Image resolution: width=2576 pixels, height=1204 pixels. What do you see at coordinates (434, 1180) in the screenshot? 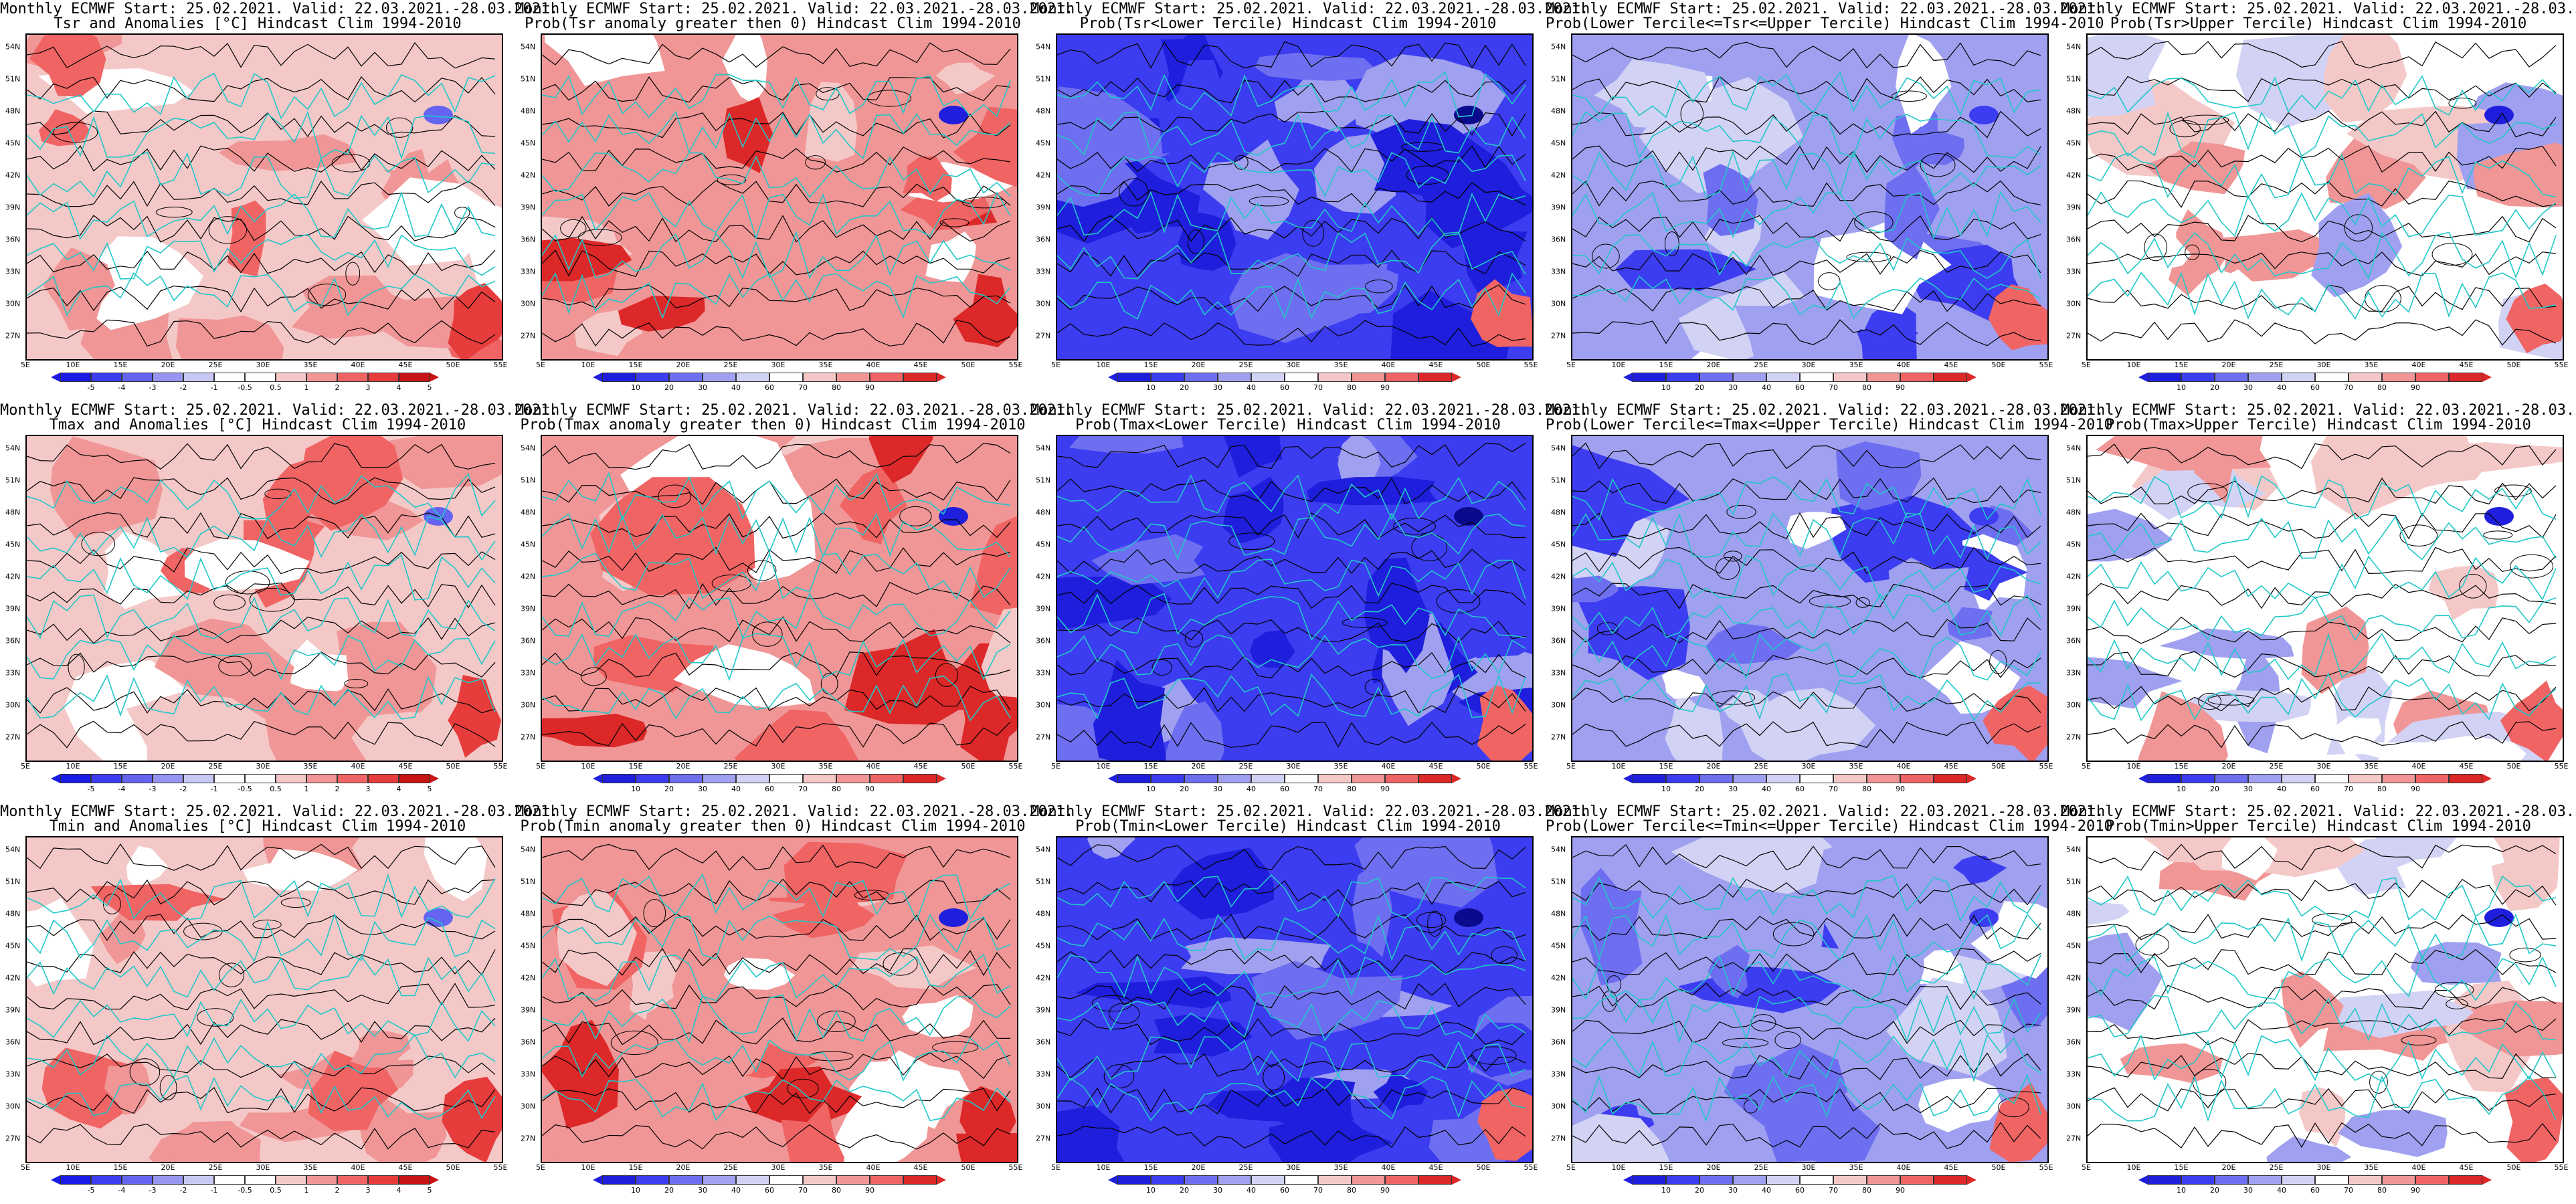
I see `colorbar-high-arrow` at bounding box center [434, 1180].